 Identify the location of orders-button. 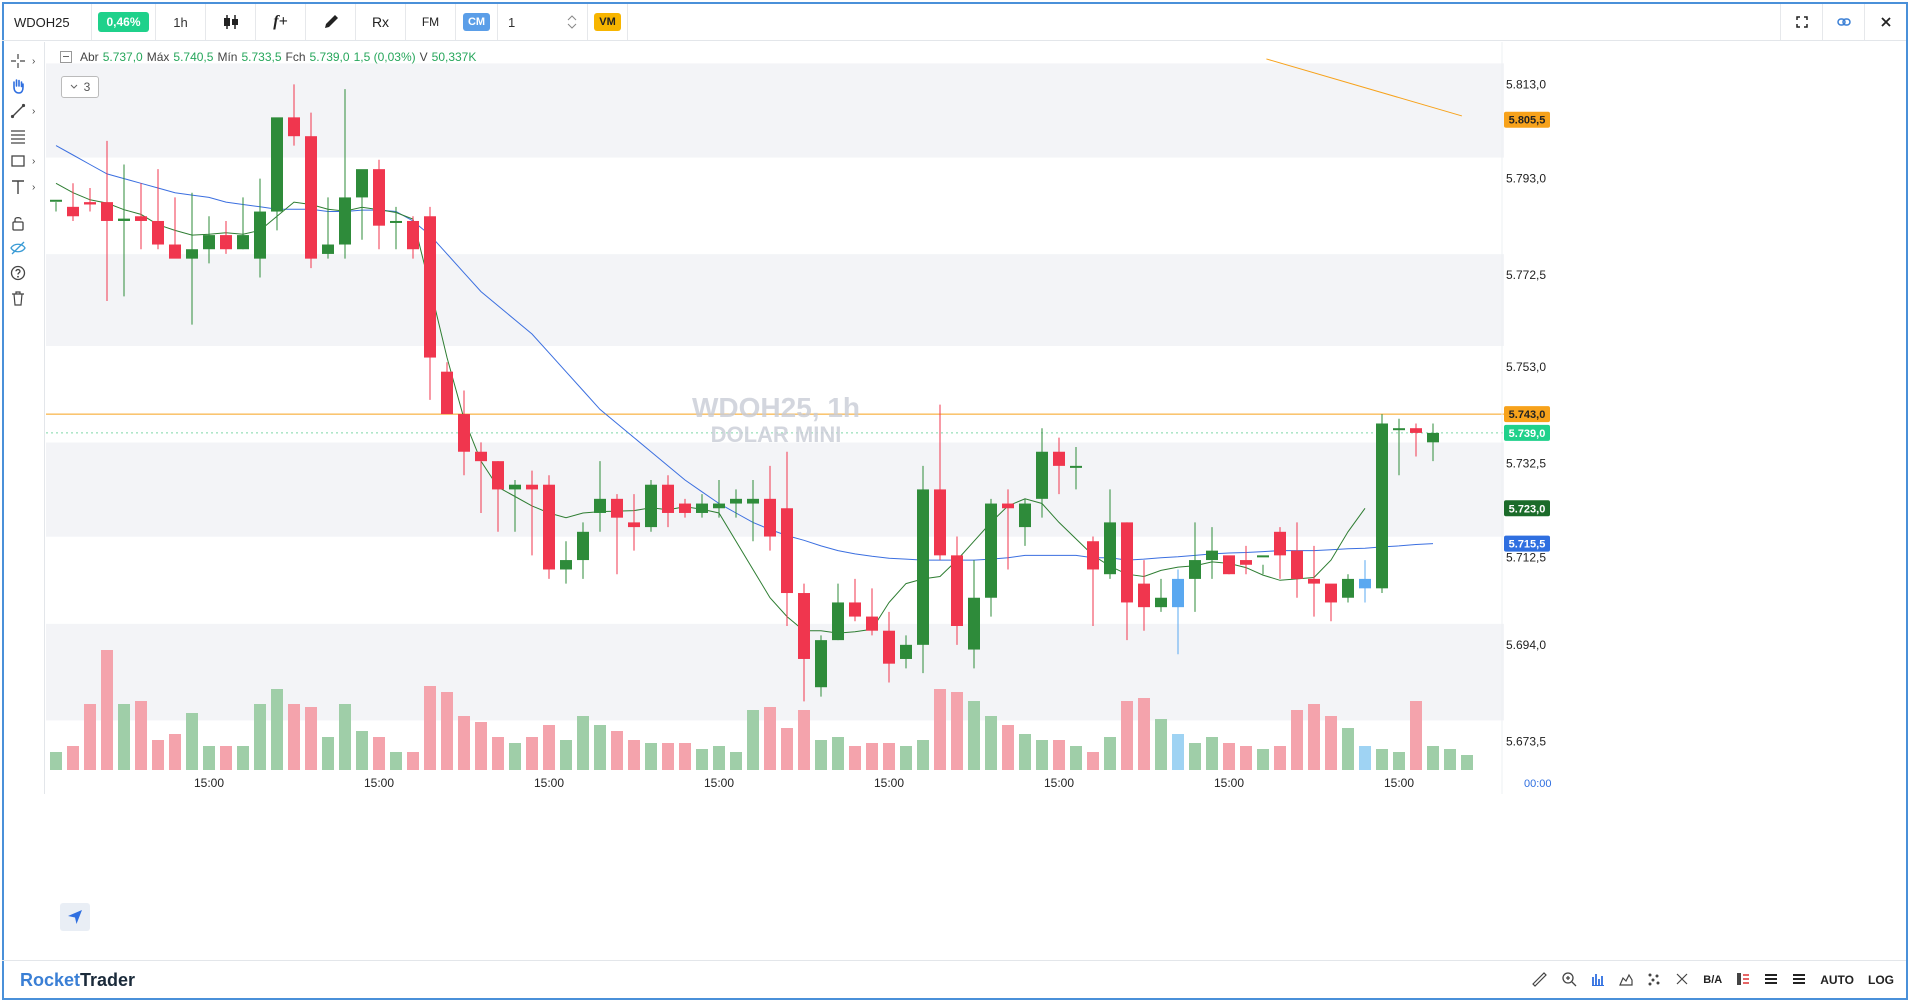
(1771, 980).